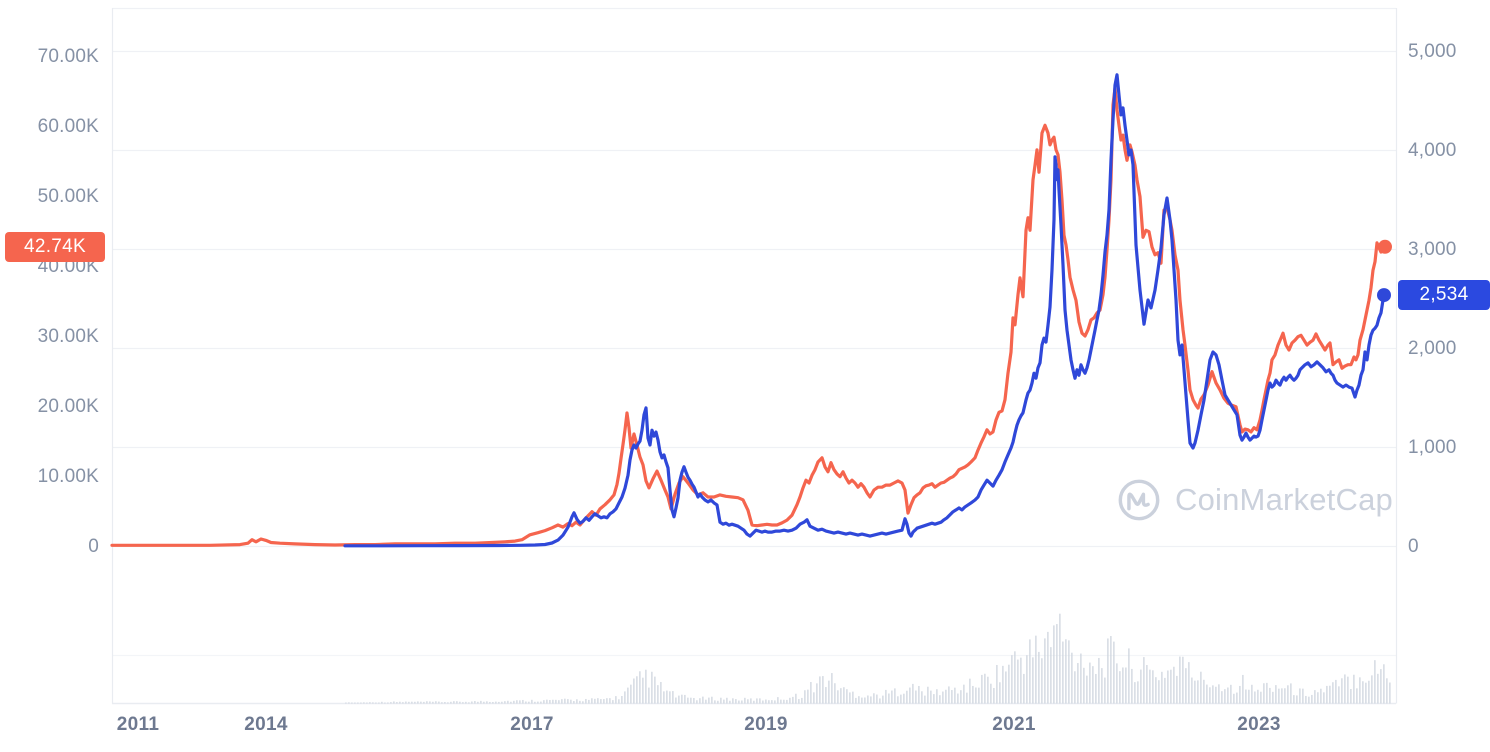 This screenshot has width=1490, height=752. What do you see at coordinates (68, 126) in the screenshot?
I see `left-axis-tick-60.00K: 60.00K` at bounding box center [68, 126].